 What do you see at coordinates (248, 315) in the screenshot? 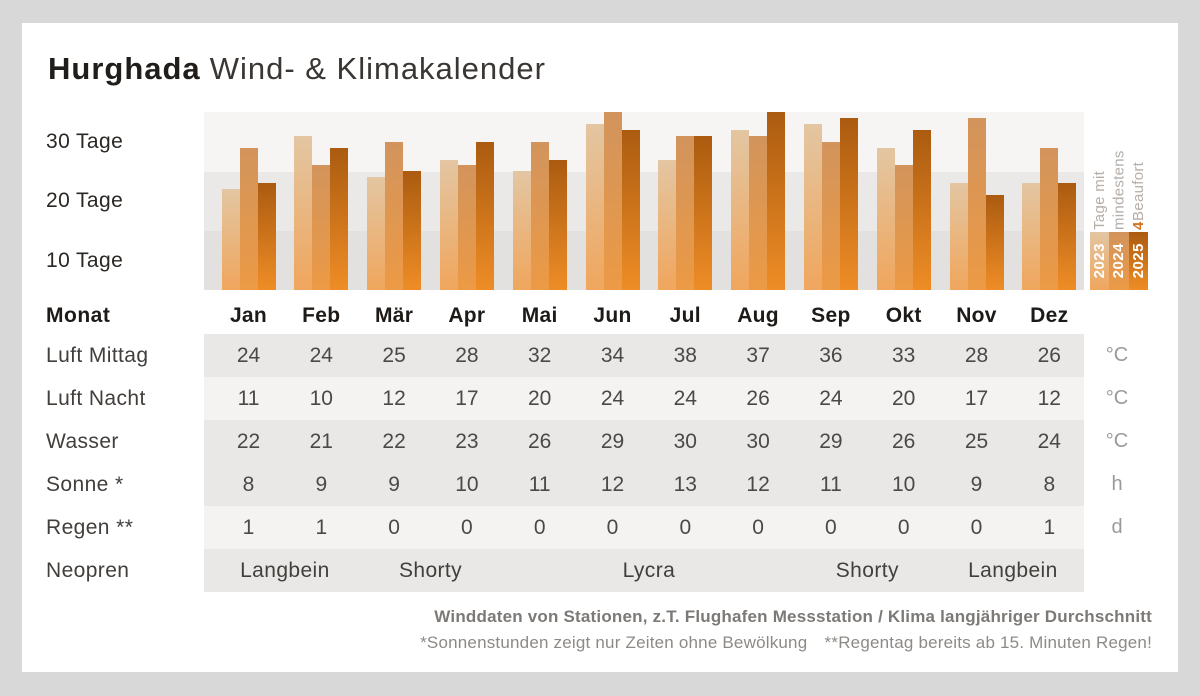
I see `month-header-Jan: Jan` at bounding box center [248, 315].